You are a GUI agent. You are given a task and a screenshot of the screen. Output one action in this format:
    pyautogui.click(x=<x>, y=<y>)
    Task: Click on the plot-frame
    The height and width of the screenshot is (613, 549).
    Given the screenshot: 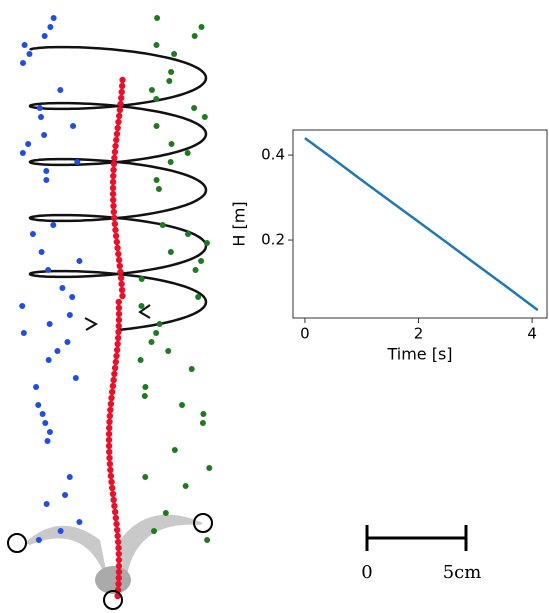 What is the action you would take?
    pyautogui.click(x=420, y=224)
    